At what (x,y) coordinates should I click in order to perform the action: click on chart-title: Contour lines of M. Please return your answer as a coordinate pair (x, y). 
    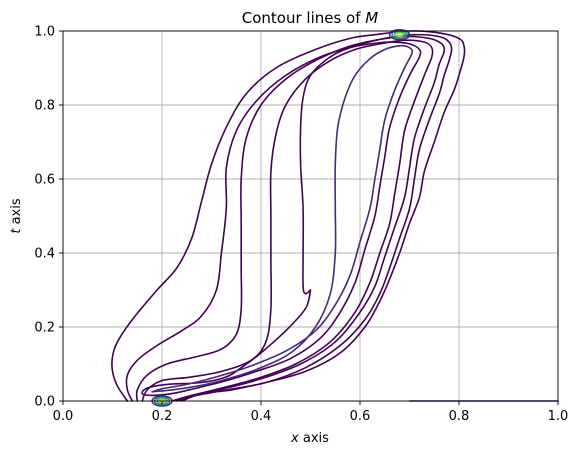
    Looking at the image, I should click on (310, 18).